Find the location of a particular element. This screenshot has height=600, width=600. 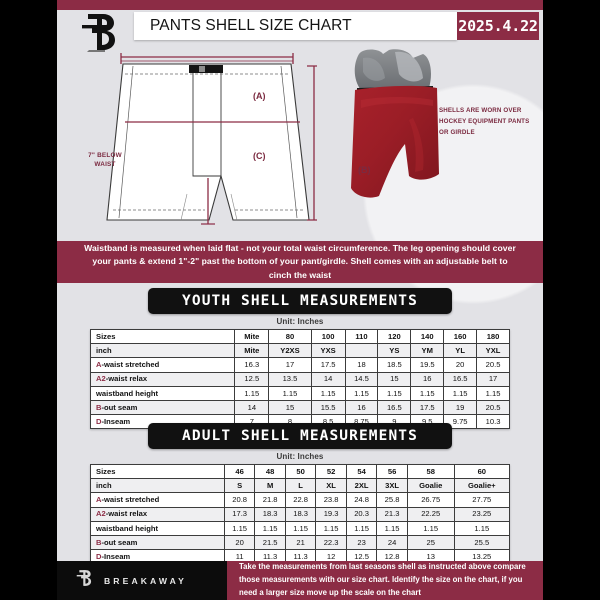

table-header-cell: 80 is located at coordinates (290, 336).